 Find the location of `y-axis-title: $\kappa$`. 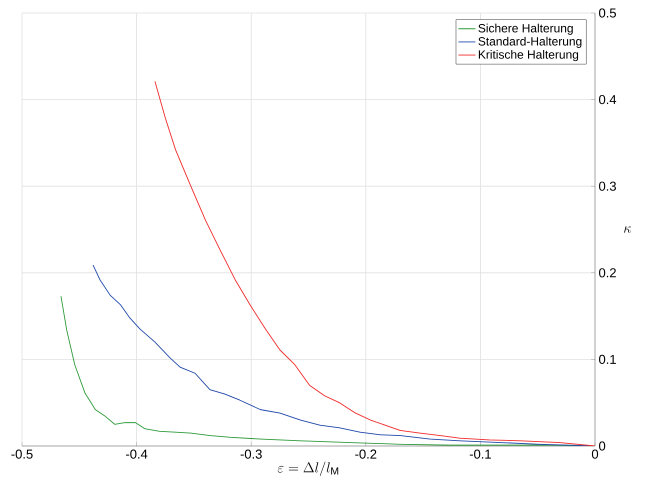

y-axis-title: $\kappa$ is located at coordinates (628, 229).